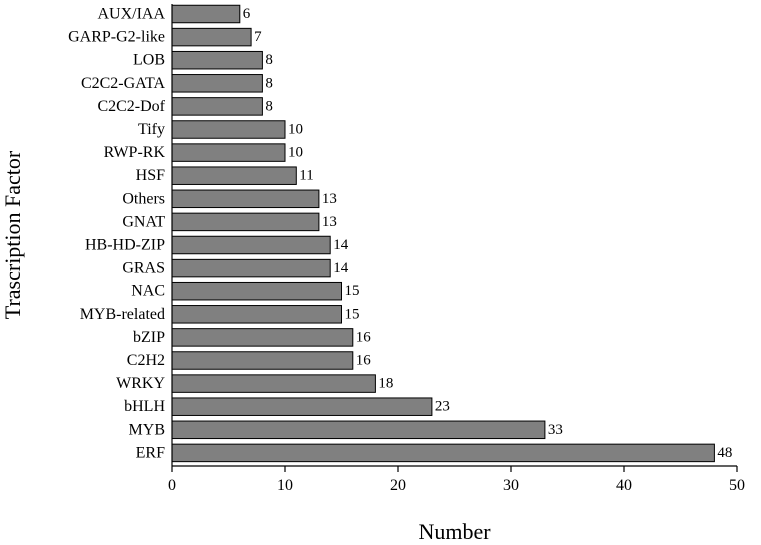 This screenshot has width=761, height=545. Describe the element at coordinates (206, 14) in the screenshot. I see `bar-aux-iaa` at that location.